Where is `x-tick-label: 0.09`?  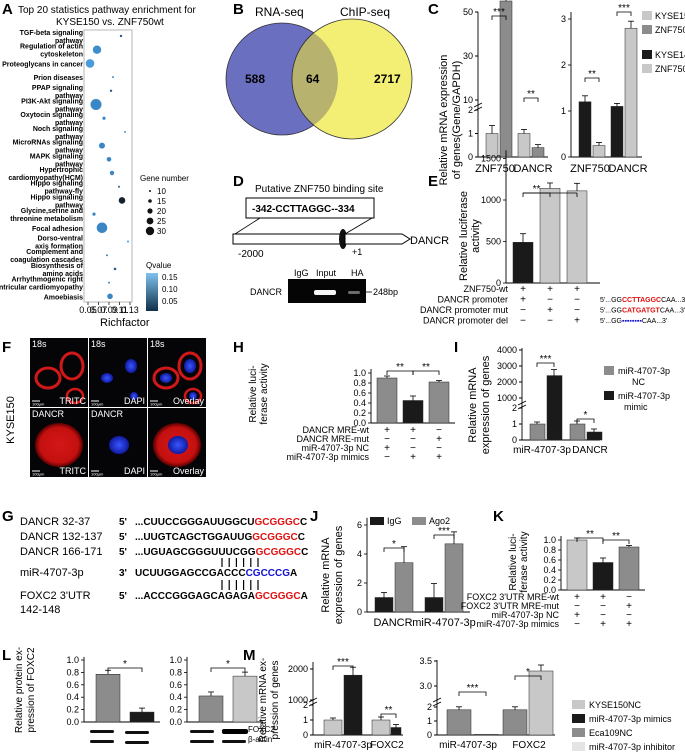
x-tick-label: 0.09 is located at coordinates (109, 310).